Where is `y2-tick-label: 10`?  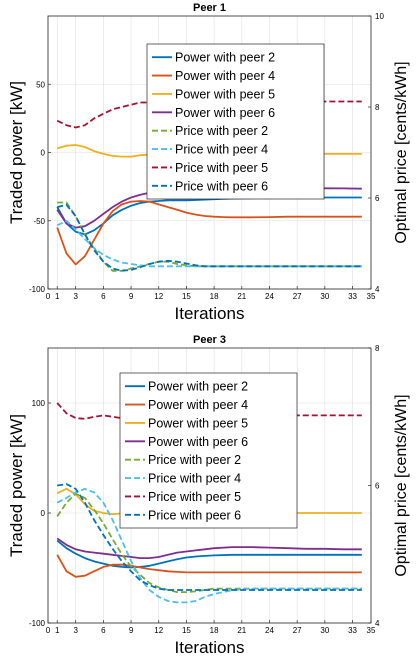
y2-tick-label: 10 is located at coordinates (379, 16).